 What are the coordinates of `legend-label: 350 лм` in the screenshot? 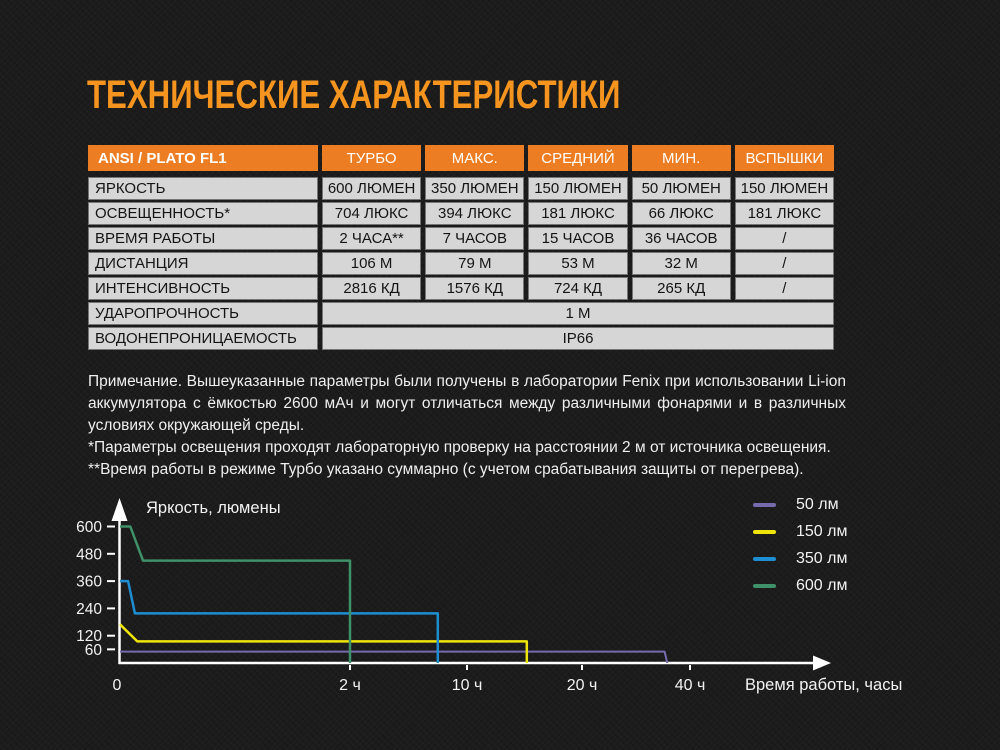 It's located at (822, 558).